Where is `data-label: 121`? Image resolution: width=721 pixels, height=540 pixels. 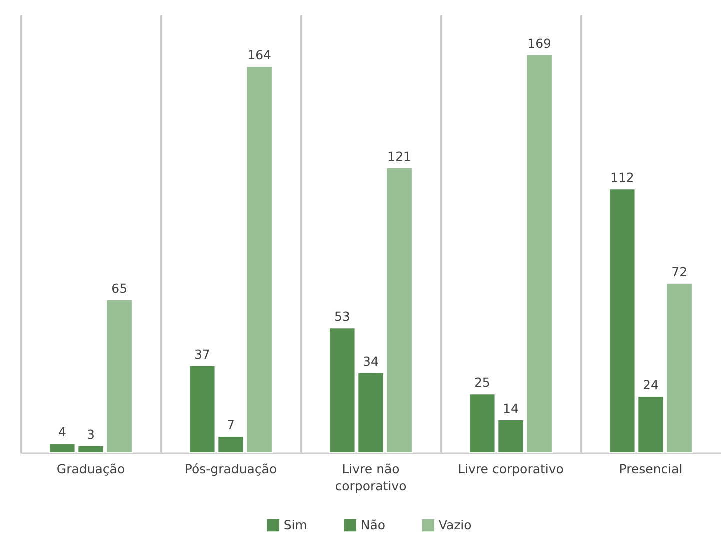 data-label: 121 is located at coordinates (400, 156).